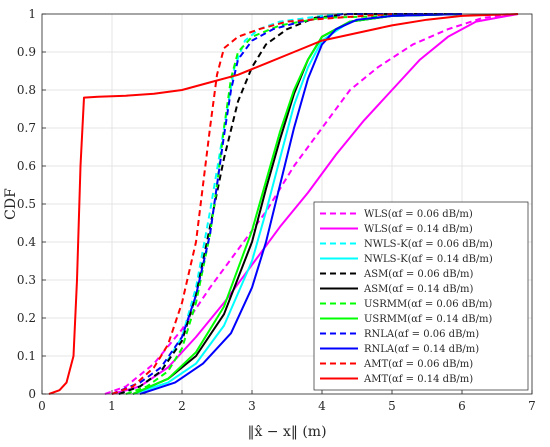 The height and width of the screenshot is (447, 550). What do you see at coordinates (26, 128) in the screenshot?
I see `y-tick-label: 0.7` at bounding box center [26, 128].